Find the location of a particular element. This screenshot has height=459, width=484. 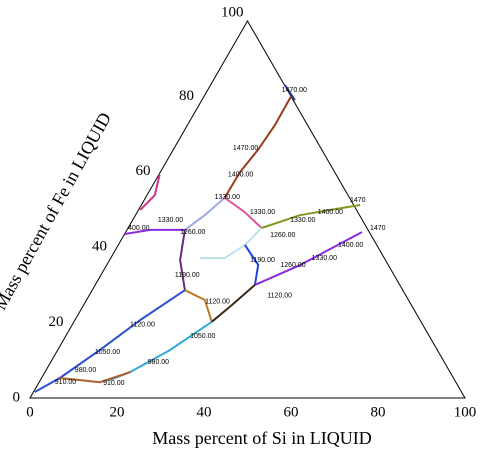

y-axis-label: Mass percent of Fe in LIQUID is located at coordinates (57, 211).